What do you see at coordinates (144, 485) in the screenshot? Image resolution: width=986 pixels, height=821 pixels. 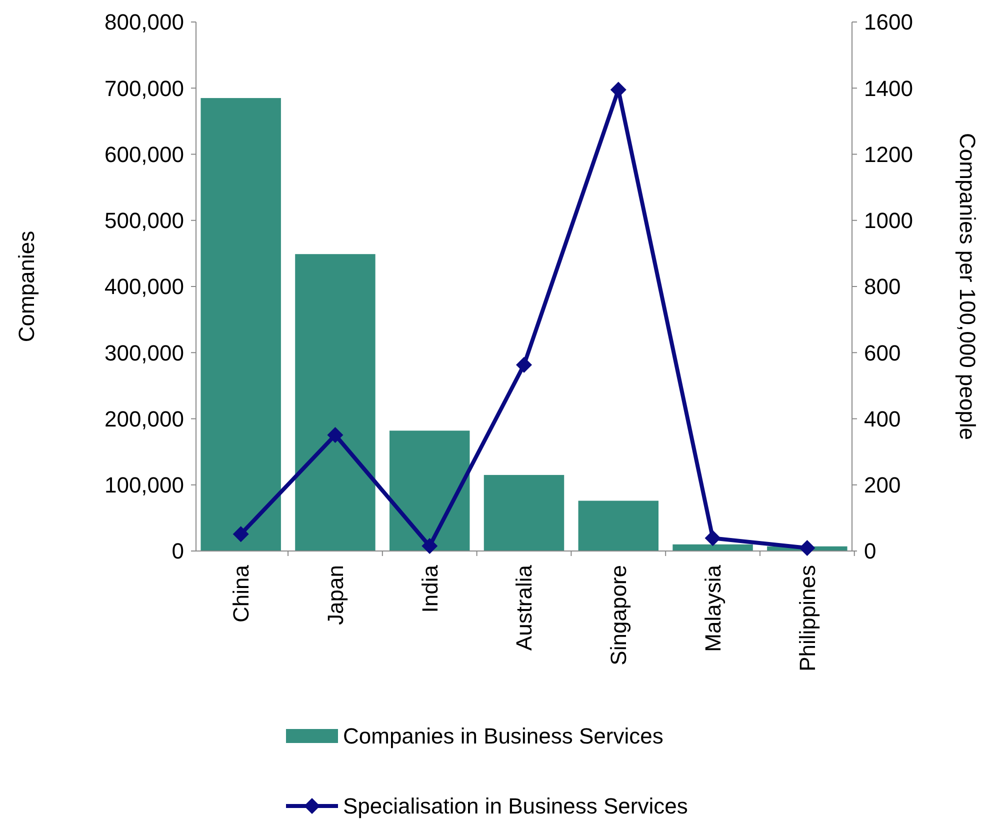 I see `y-tick-label: 100,000` at bounding box center [144, 485].